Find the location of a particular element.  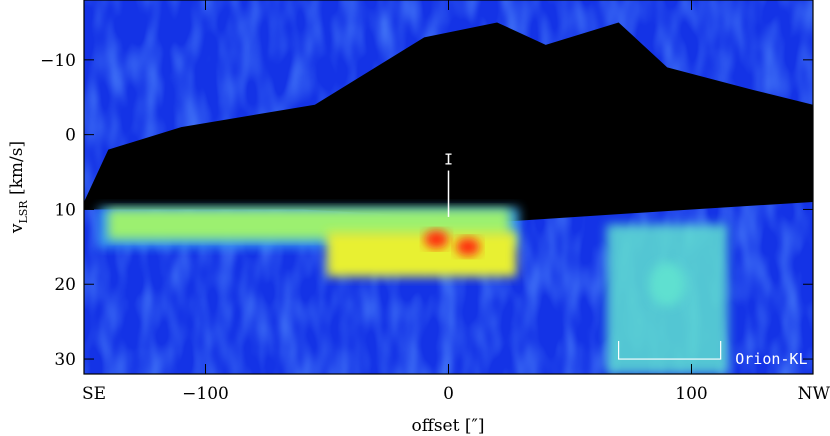

y-axis-label-subscript: LSR is located at coordinates (23, 212).